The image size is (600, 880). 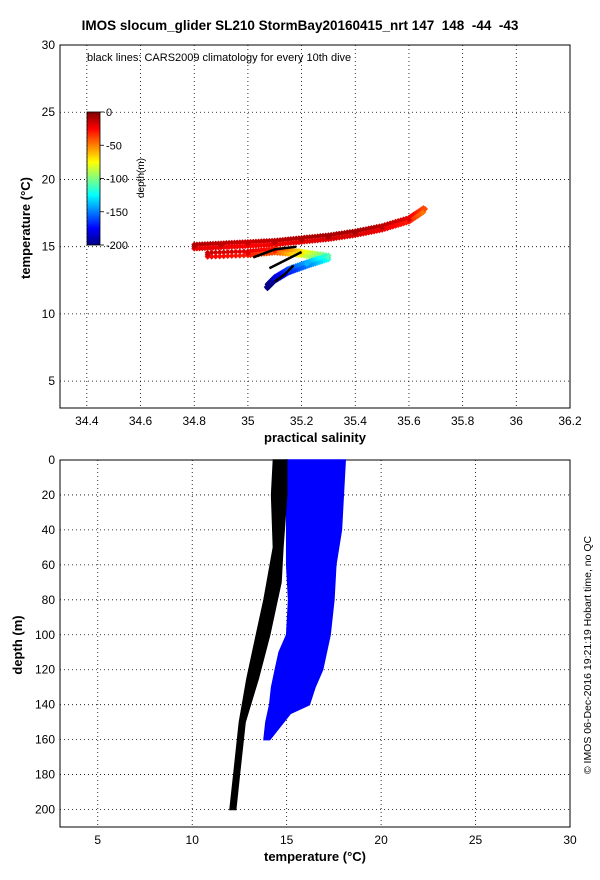 I want to click on profile-x-tick-label: 20, so click(x=381, y=840).